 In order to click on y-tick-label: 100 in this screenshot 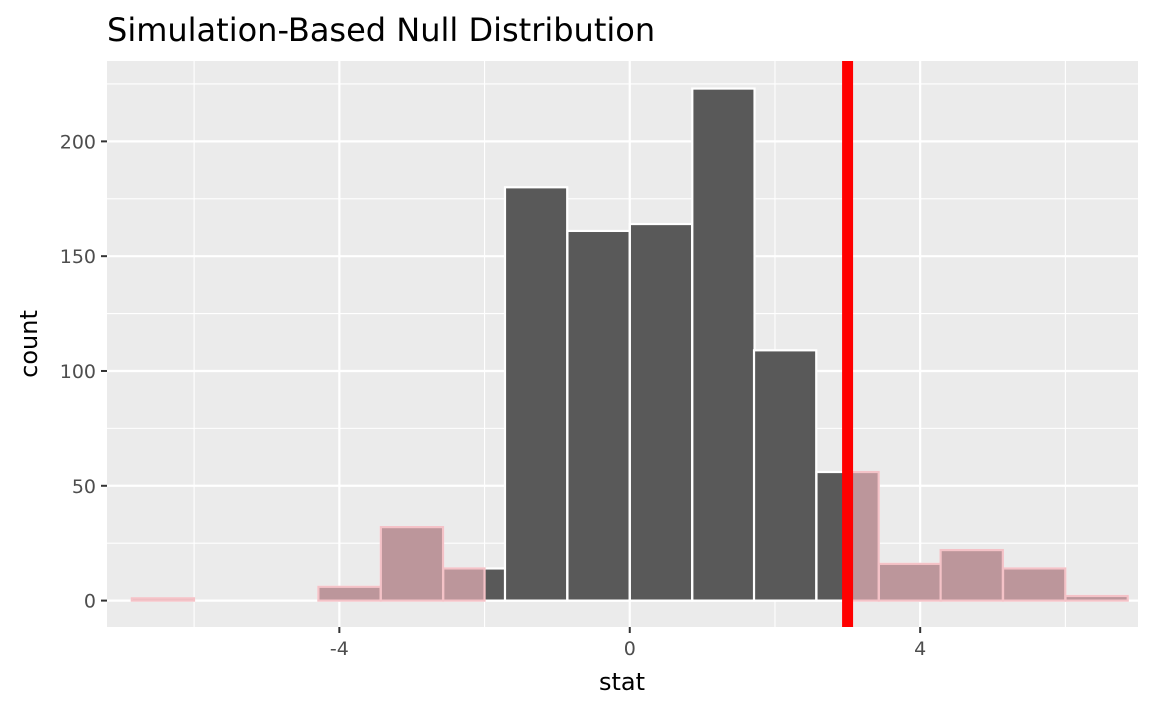, I will do `click(78, 372)`.